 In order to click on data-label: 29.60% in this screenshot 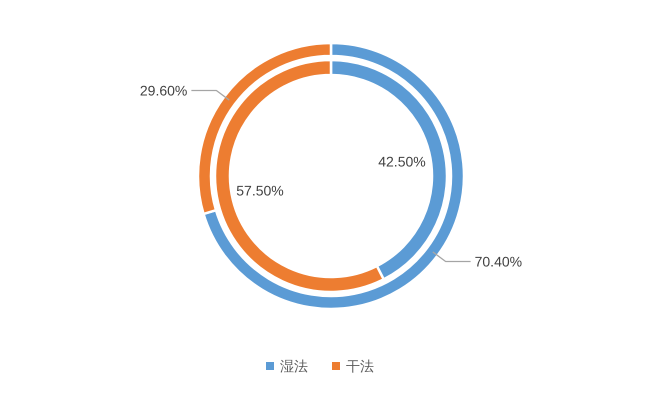, I will do `click(164, 90)`.